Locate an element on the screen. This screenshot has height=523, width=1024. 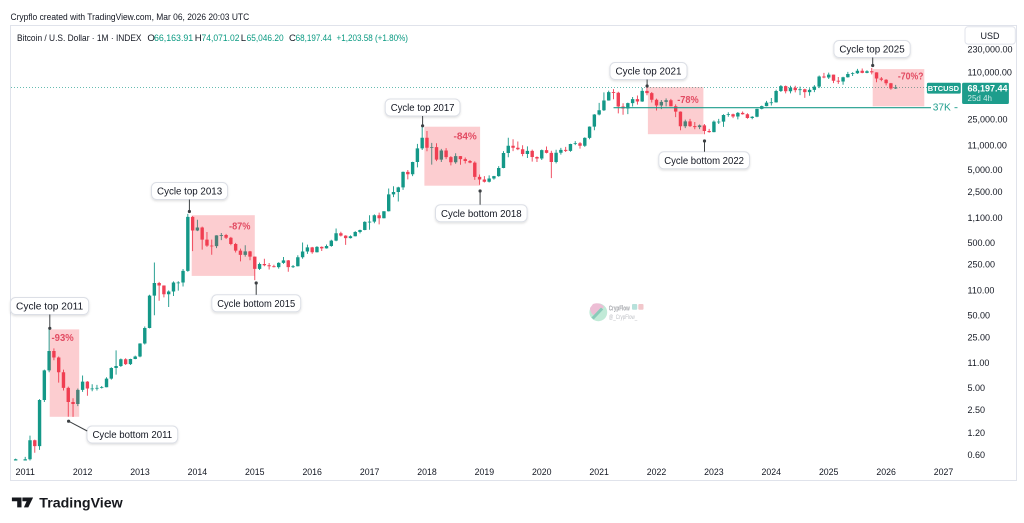
svg-text: 2,500.00 is located at coordinates (985, 192).